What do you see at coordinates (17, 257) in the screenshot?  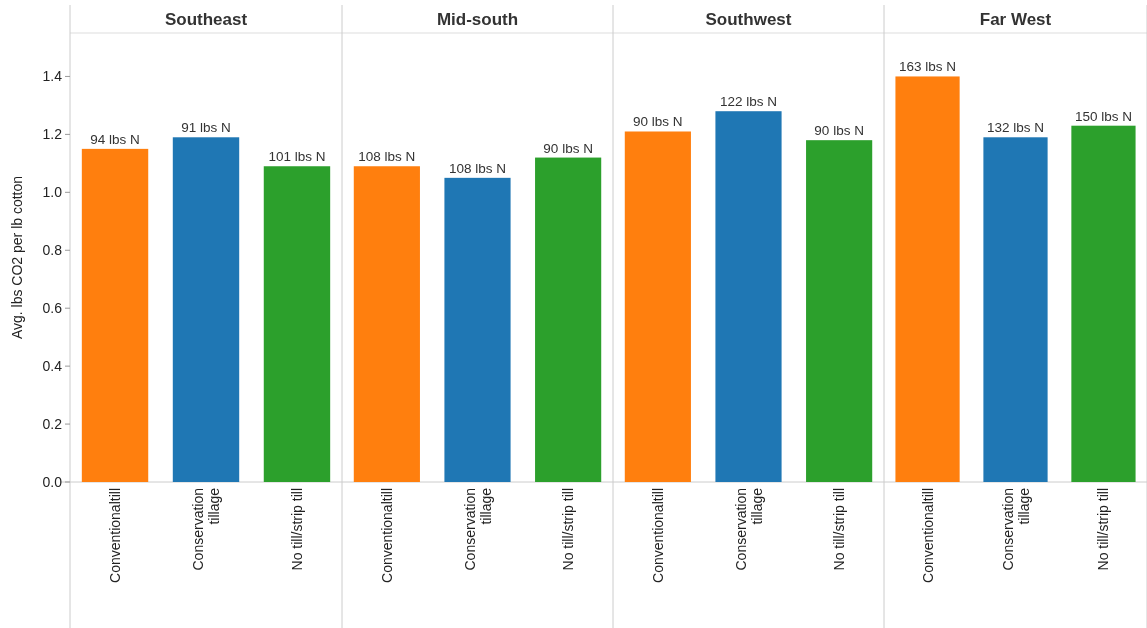 I see `y-axis-title: Avg. lbs CO2 per lb cotton` at bounding box center [17, 257].